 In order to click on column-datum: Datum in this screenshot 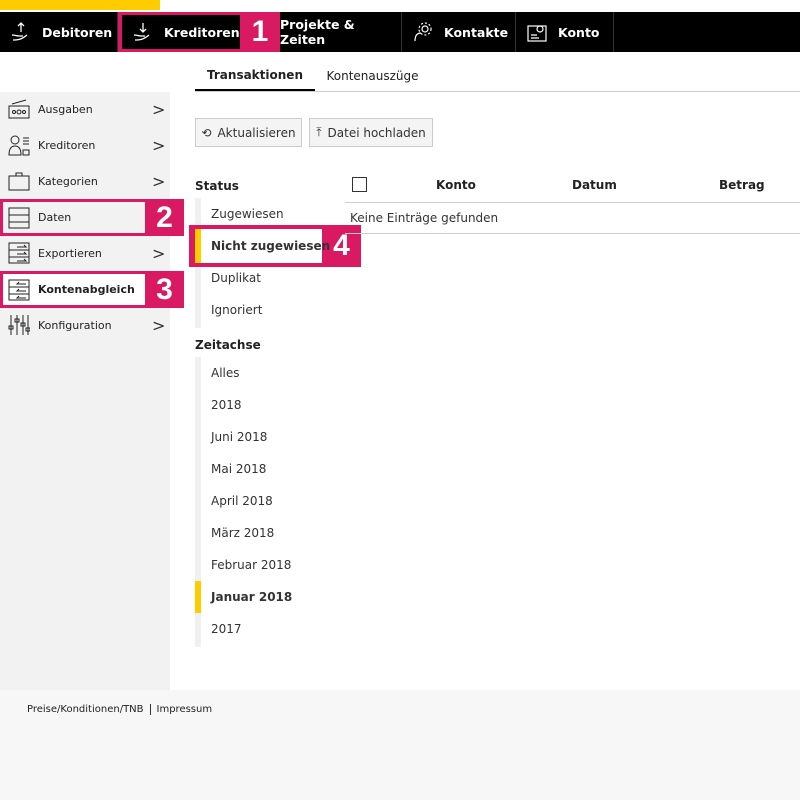, I will do `click(594, 185)`.